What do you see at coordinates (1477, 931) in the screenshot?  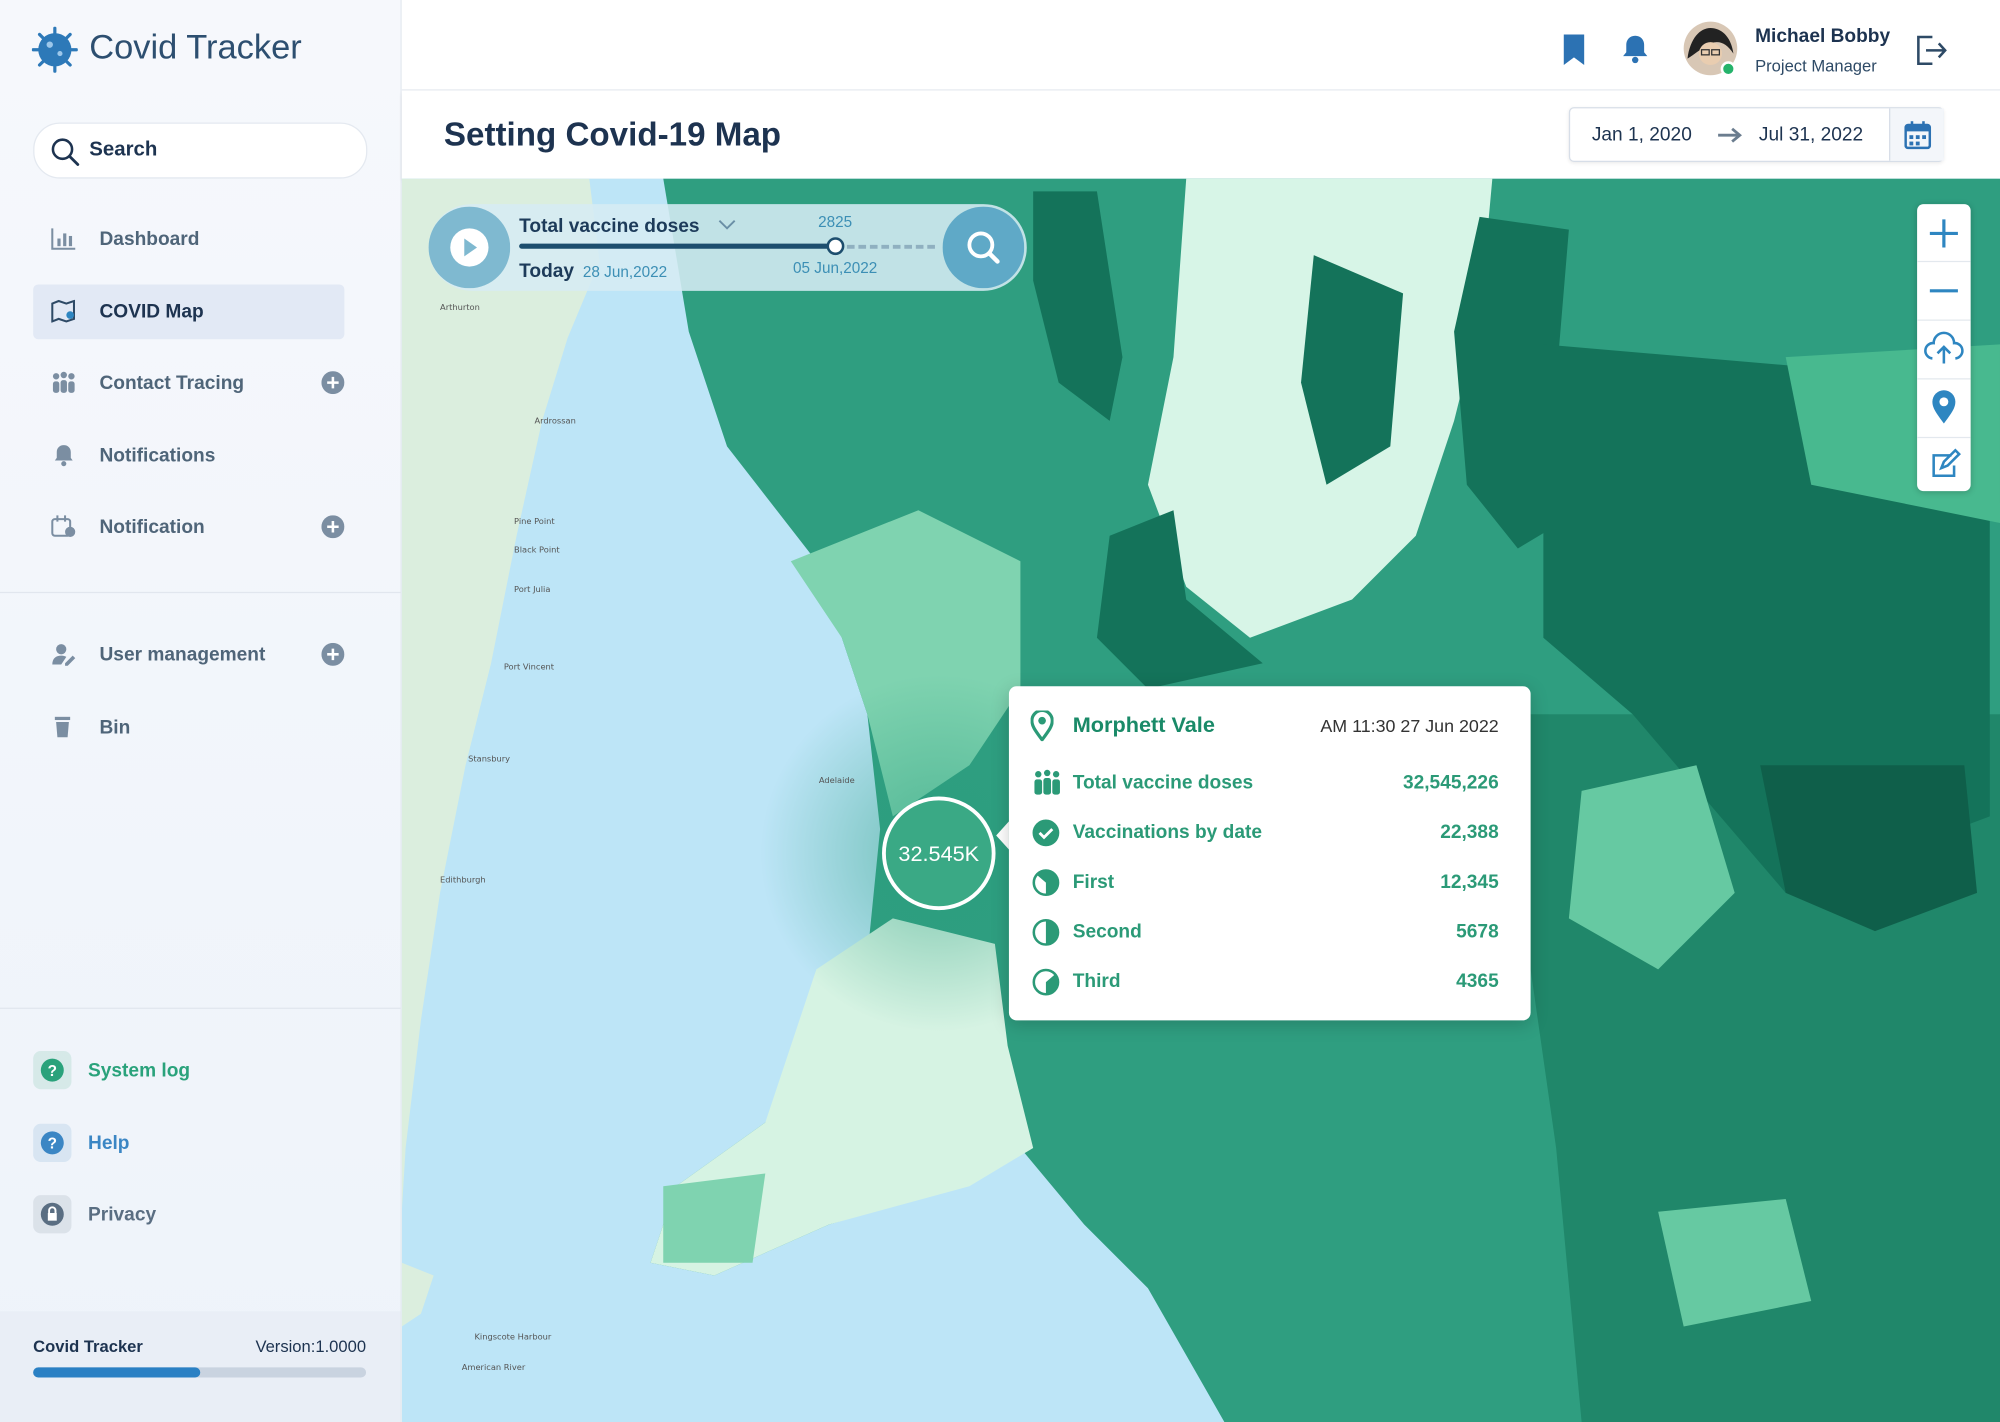 I see `row-value: 5678` at bounding box center [1477, 931].